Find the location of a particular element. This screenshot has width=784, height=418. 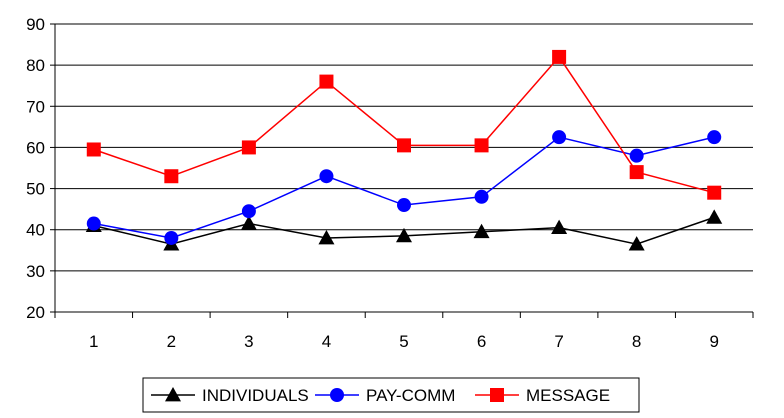

x-tick-label: 9 is located at coordinates (713, 341).